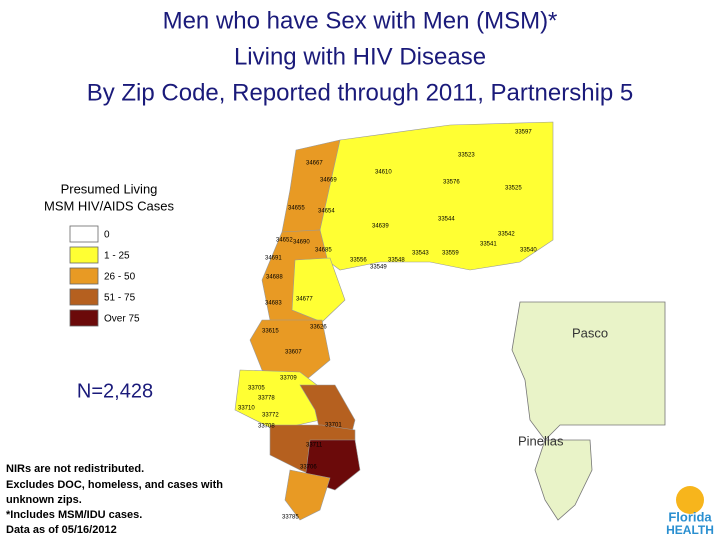 This screenshot has height=540, width=720. I want to click on zip-label: 34610, so click(383, 173).